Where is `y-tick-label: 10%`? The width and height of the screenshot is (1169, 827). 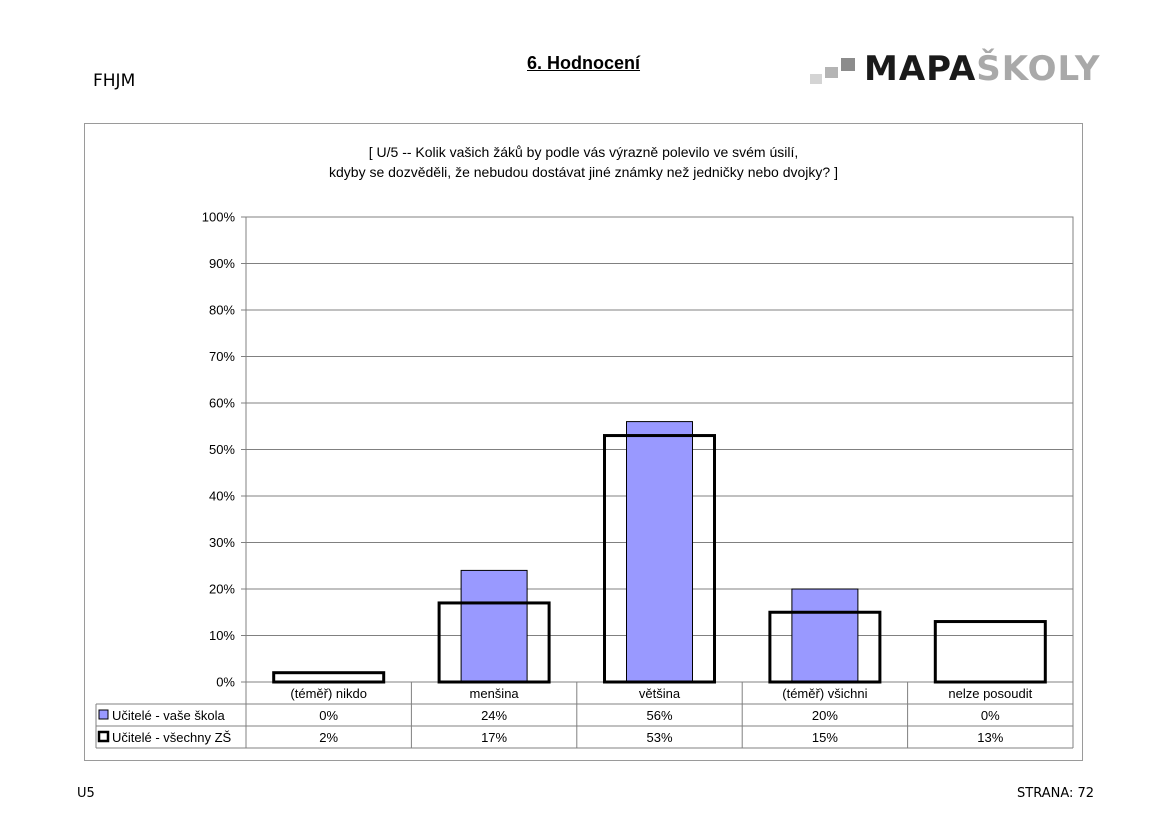
y-tick-label: 10% is located at coordinates (222, 635).